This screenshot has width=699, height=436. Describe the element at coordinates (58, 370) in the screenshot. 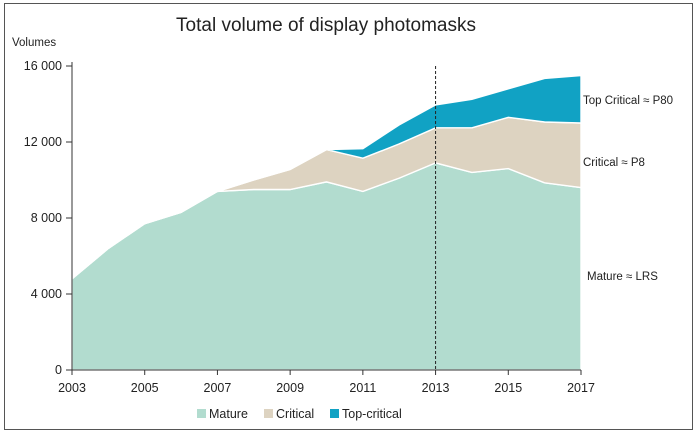

I see `y-tick-label: 0` at that location.